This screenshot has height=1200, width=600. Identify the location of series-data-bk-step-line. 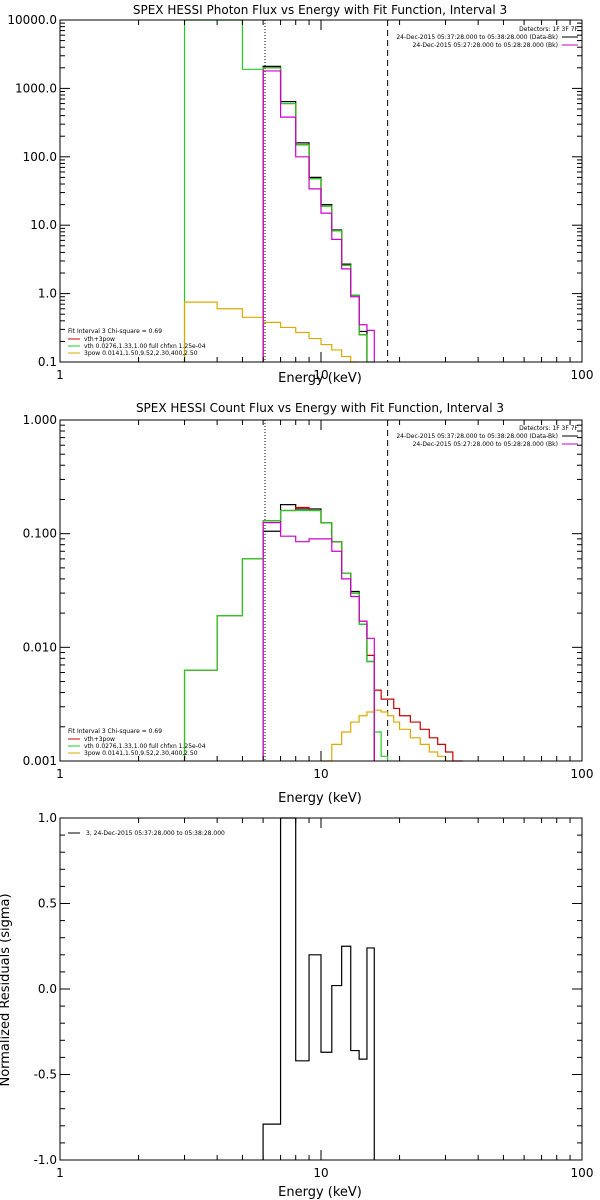
(315, 213).